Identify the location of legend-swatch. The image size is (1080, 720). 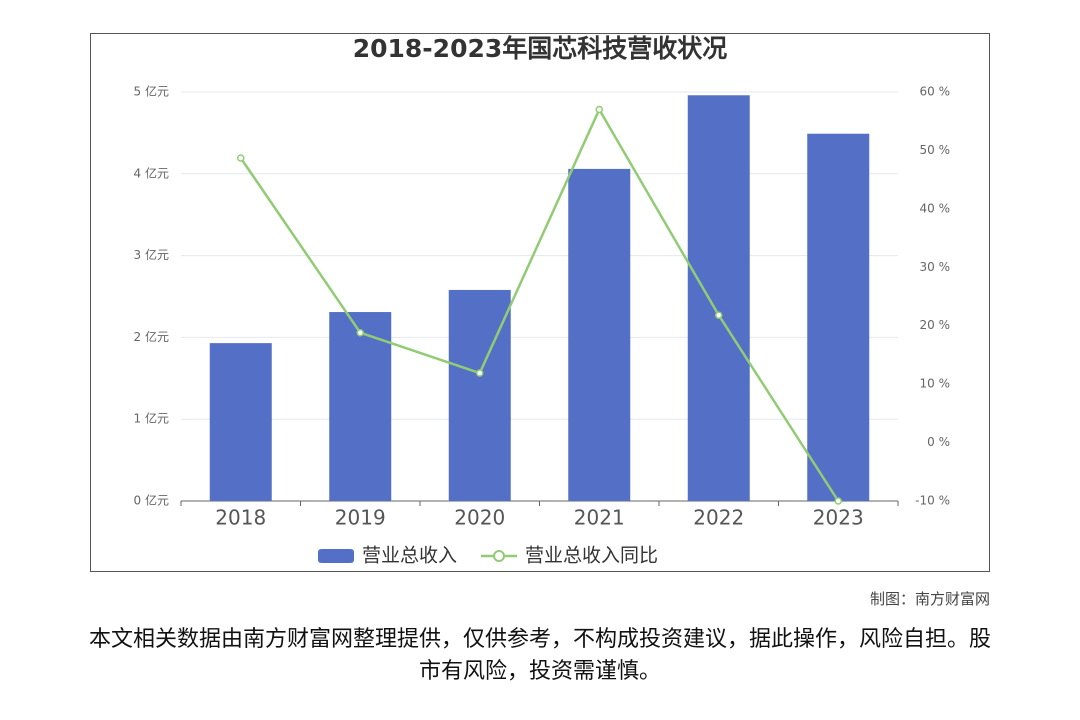
(336, 556).